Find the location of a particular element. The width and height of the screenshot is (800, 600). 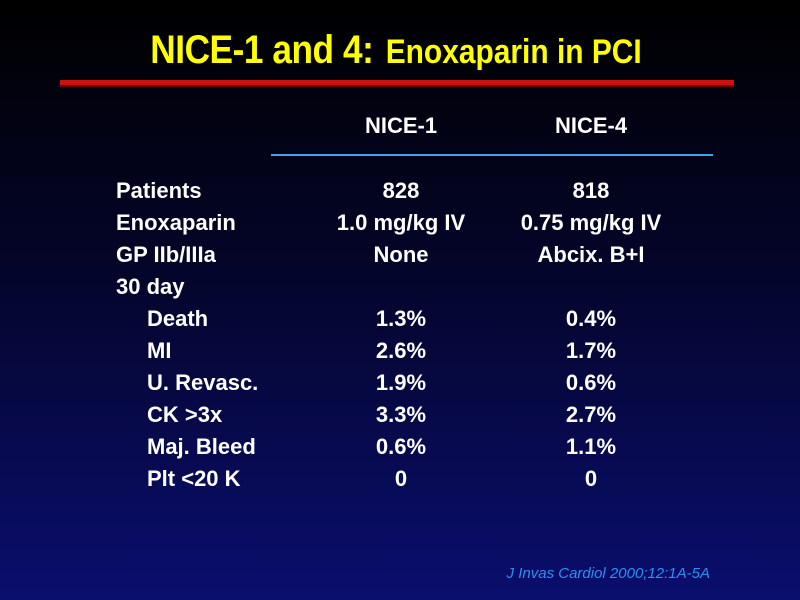

row-label-ck-3x: CK >3x is located at coordinates (185, 414).